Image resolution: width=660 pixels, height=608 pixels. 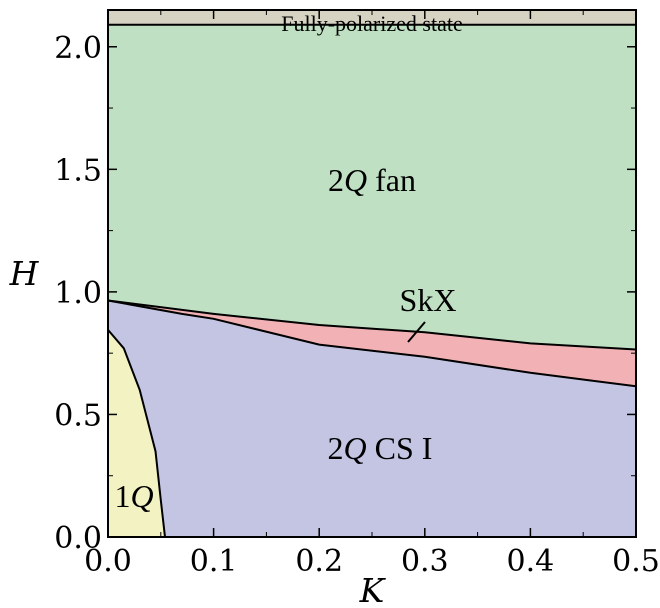 I want to click on fully-polarized-region, so click(x=372, y=17).